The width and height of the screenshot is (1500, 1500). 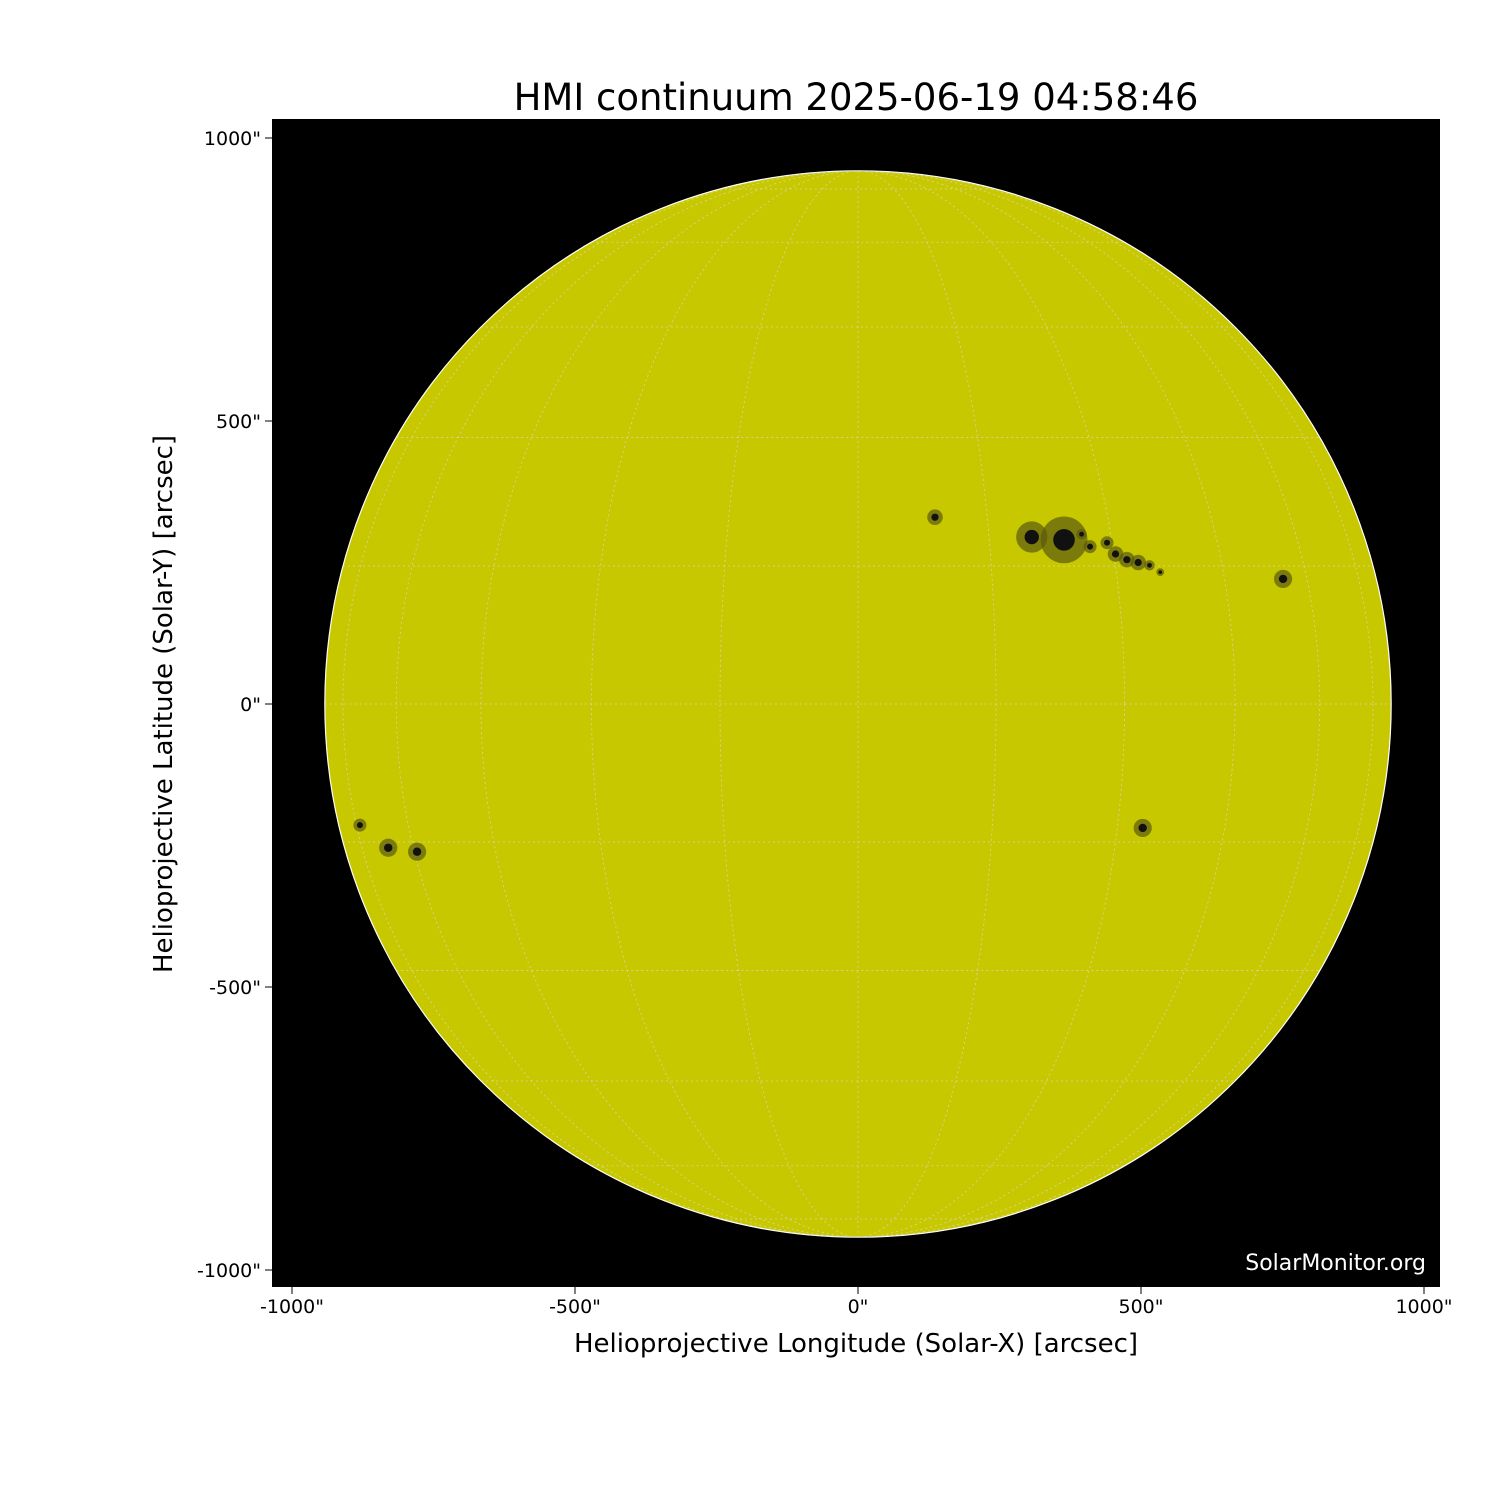 I want to click on y-tick-label: 1000", so click(x=232, y=139).